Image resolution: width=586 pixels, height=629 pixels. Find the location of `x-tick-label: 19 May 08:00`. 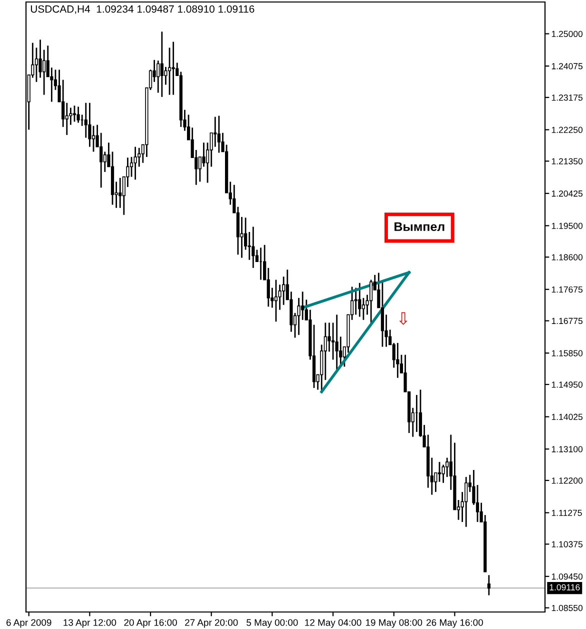

x-tick-label: 19 May 08:00 is located at coordinates (394, 623).